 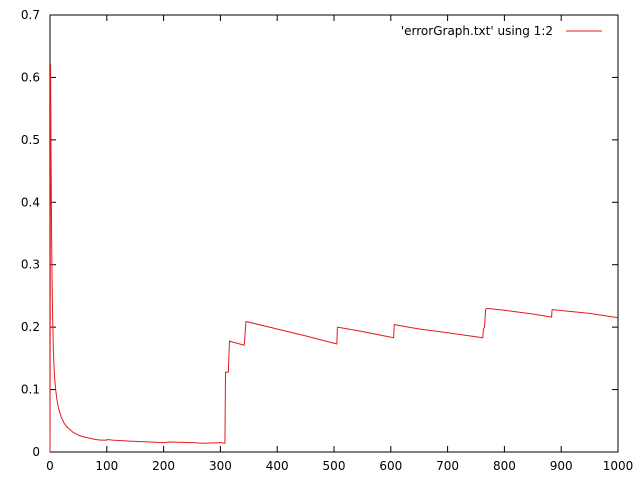 What do you see at coordinates (50, 466) in the screenshot?
I see `x-tick-label: 0` at bounding box center [50, 466].